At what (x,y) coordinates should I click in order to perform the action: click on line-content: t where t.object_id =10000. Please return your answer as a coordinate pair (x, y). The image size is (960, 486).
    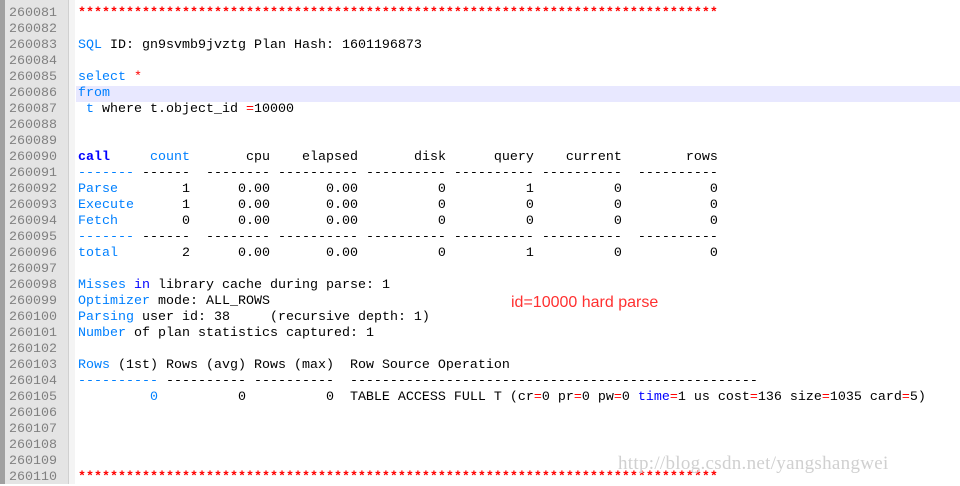
    Looking at the image, I should click on (518, 110).